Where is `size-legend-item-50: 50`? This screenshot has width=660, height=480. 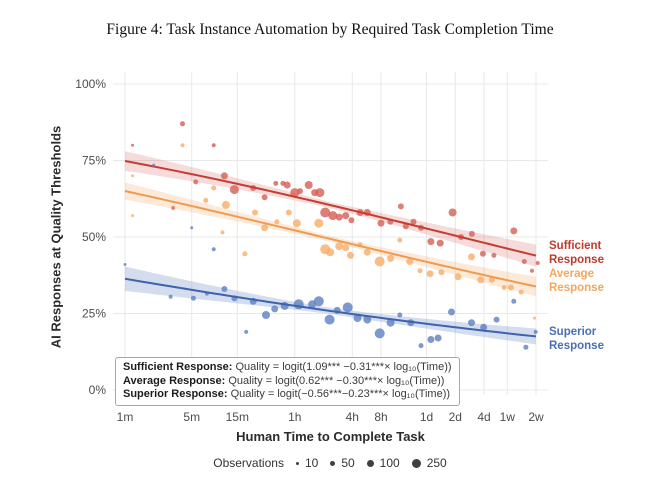
size-legend-item-50: 50 is located at coordinates (342, 463).